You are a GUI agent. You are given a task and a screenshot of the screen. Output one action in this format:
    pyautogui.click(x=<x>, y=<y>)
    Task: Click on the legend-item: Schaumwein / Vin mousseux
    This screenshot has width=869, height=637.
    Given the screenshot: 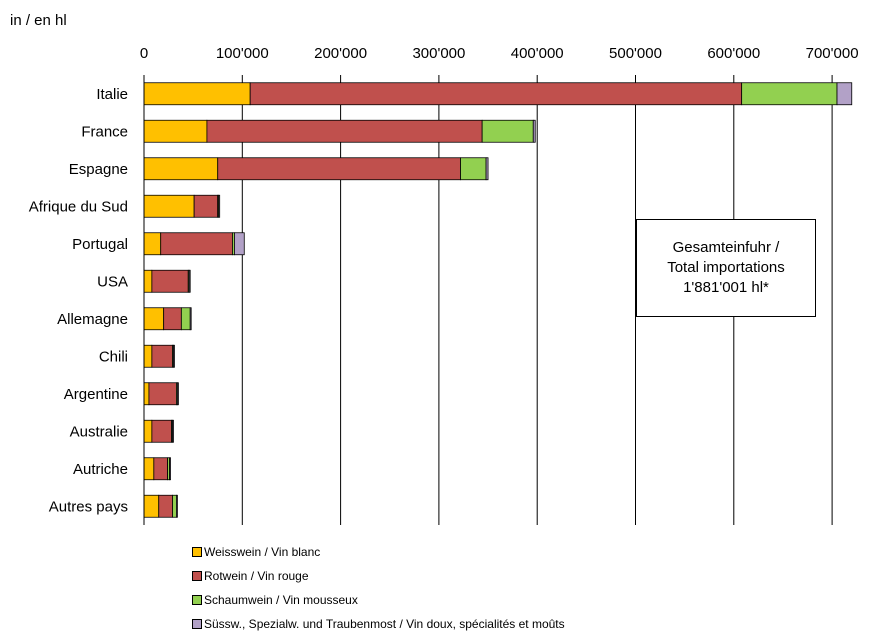 What is the action you would take?
    pyautogui.click(x=378, y=600)
    